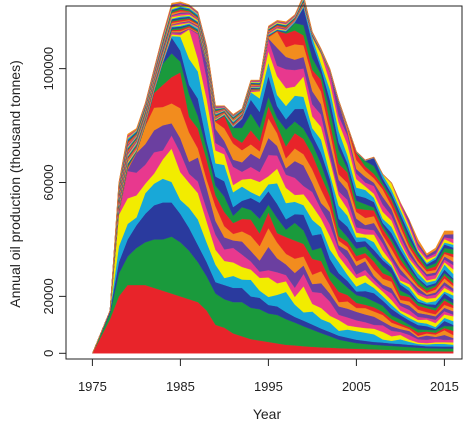 Image resolution: width=468 pixels, height=427 pixels. What do you see at coordinates (92, 386) in the screenshot?
I see `x-tick-label: 1975` at bounding box center [92, 386].